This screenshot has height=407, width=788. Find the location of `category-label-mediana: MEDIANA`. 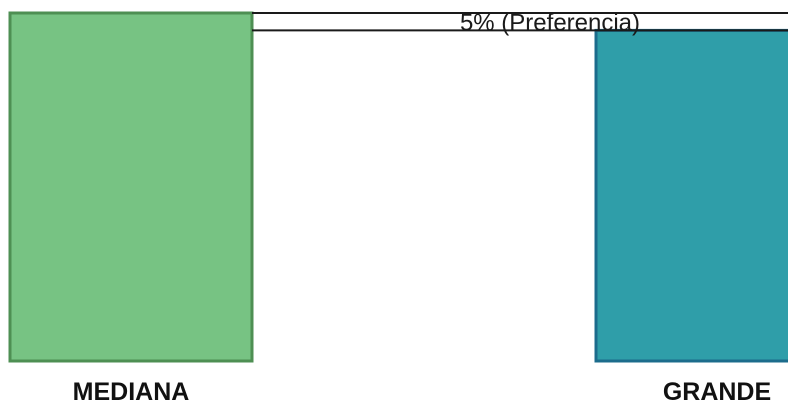

category-label-mediana: MEDIANA is located at coordinates (131, 392).